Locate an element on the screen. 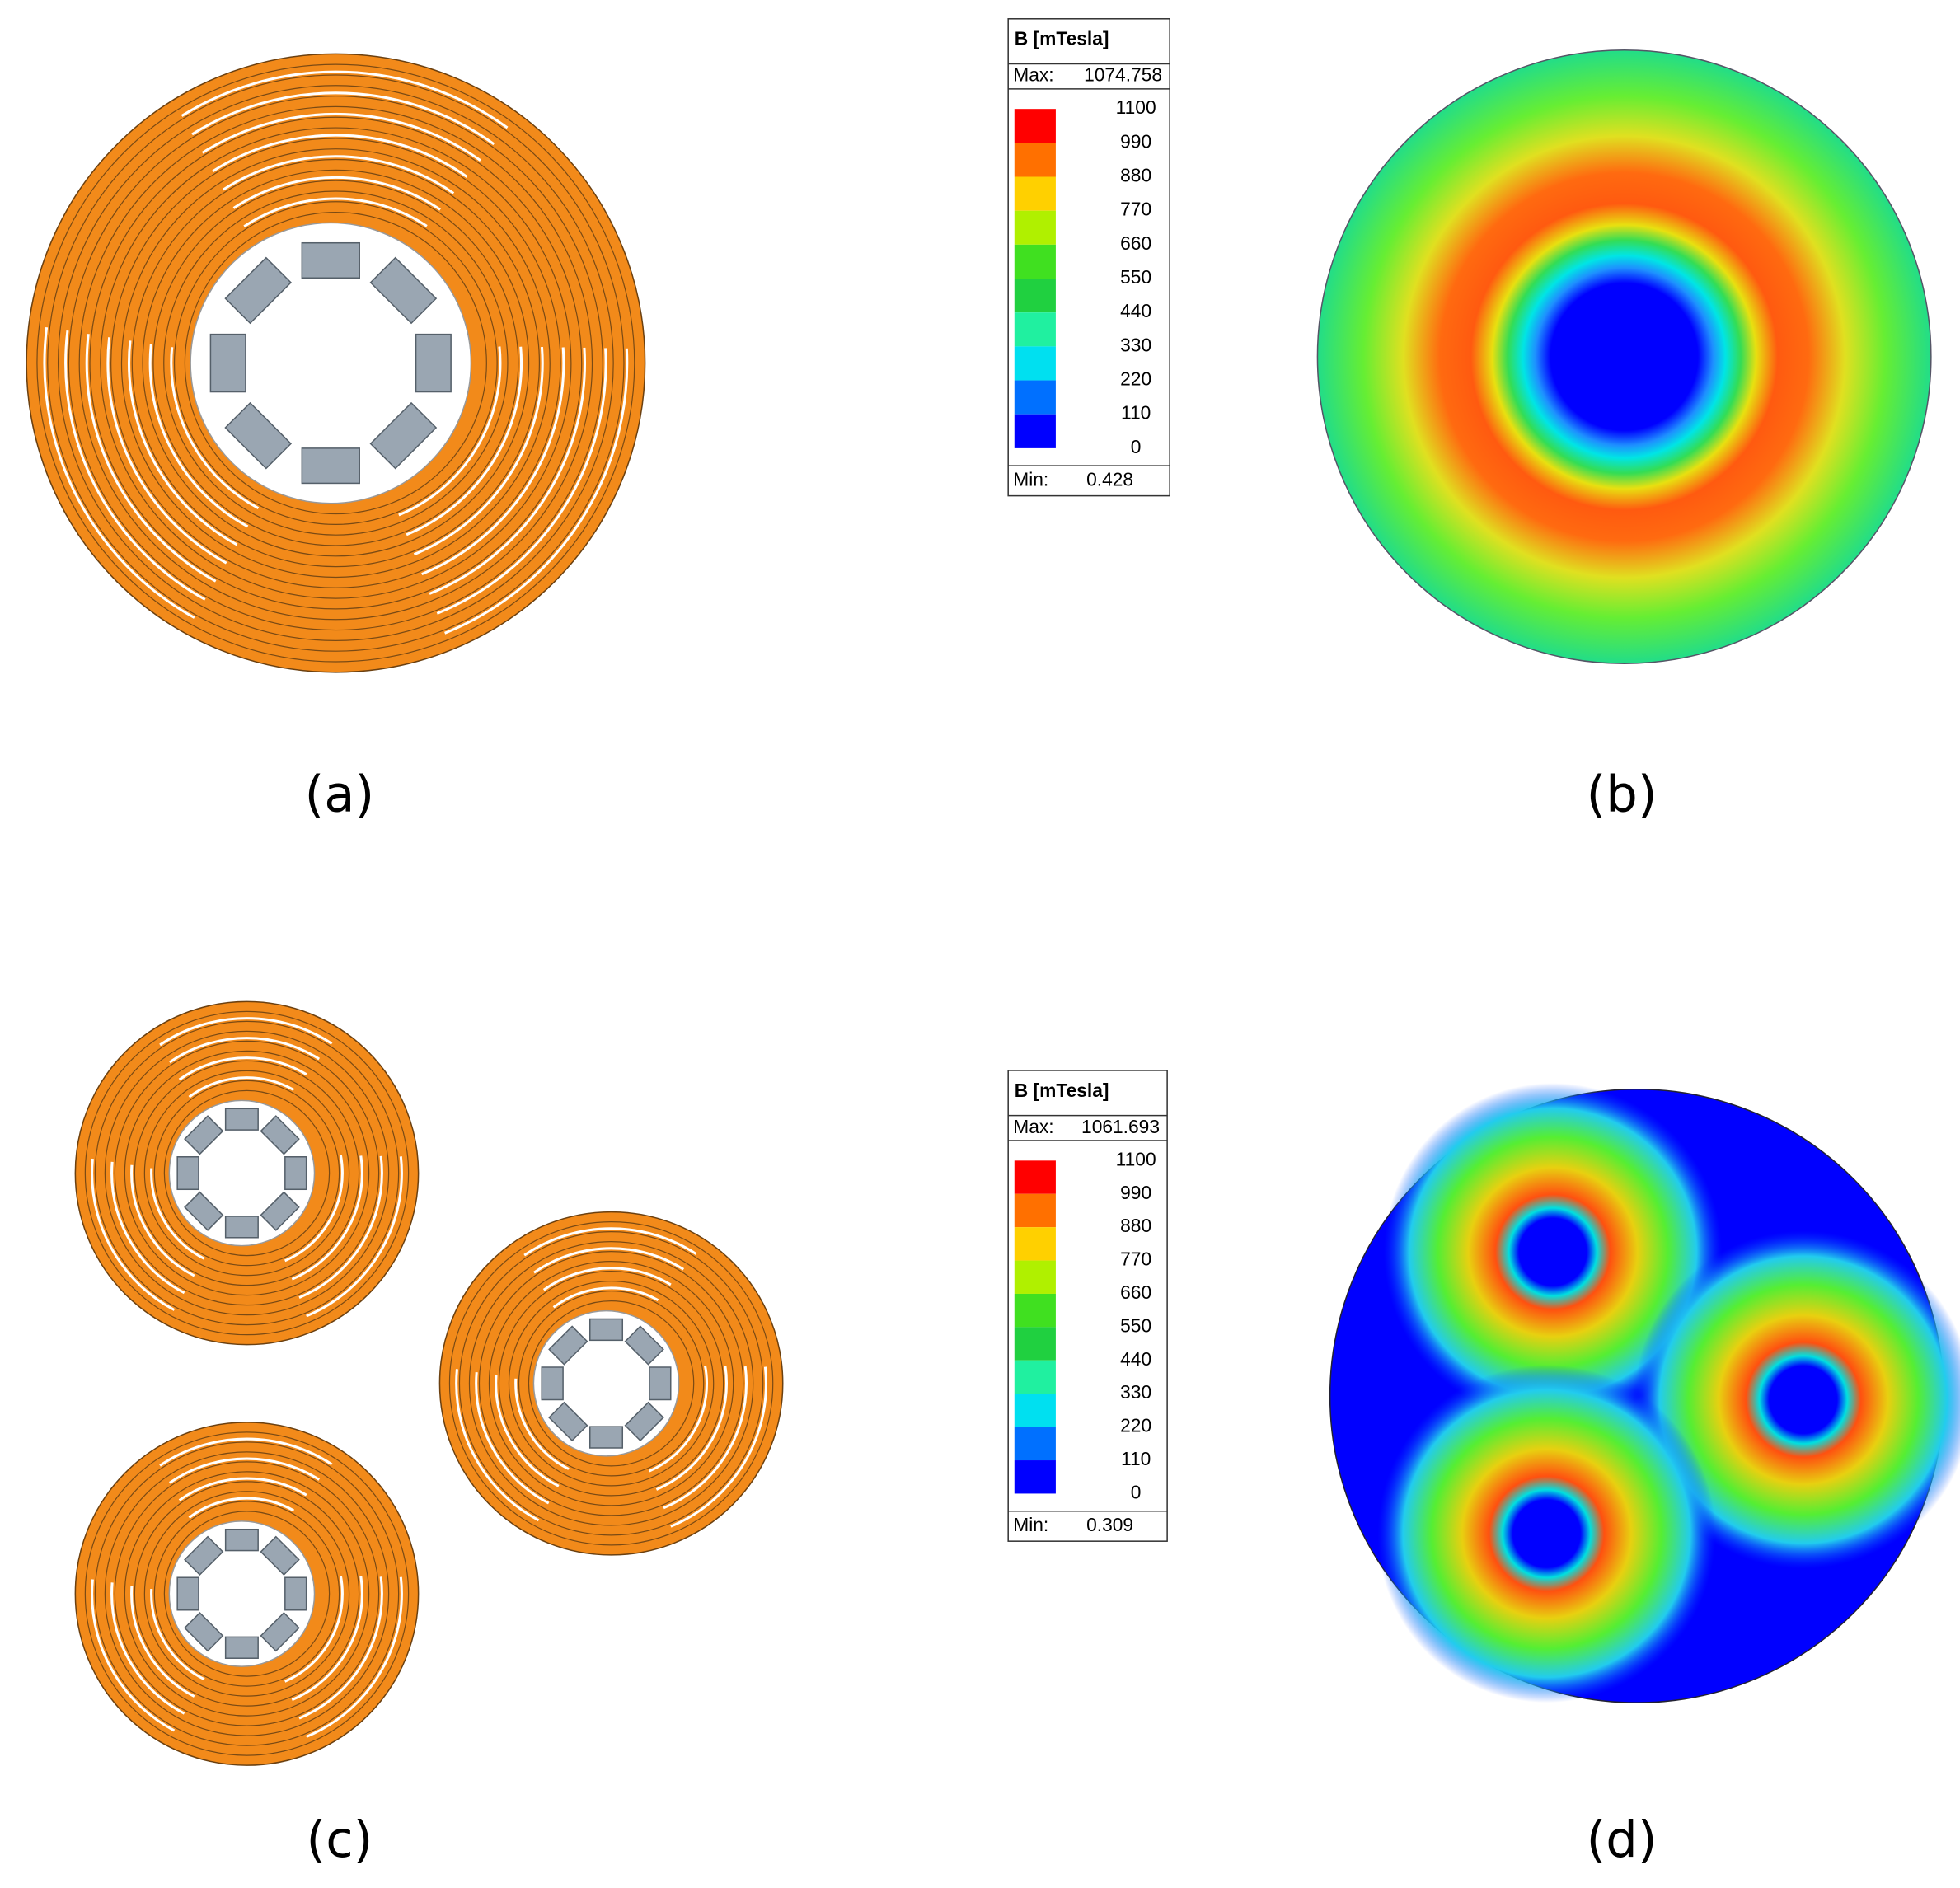  legend-level: 330 is located at coordinates (1135, 344).